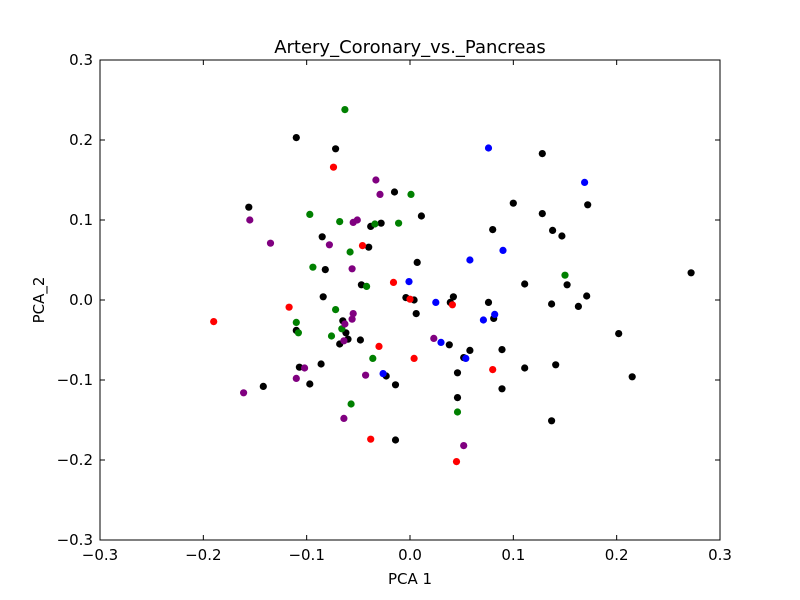  Describe the element at coordinates (81, 220) in the screenshot. I see `y-tick-label: 0.1` at that location.